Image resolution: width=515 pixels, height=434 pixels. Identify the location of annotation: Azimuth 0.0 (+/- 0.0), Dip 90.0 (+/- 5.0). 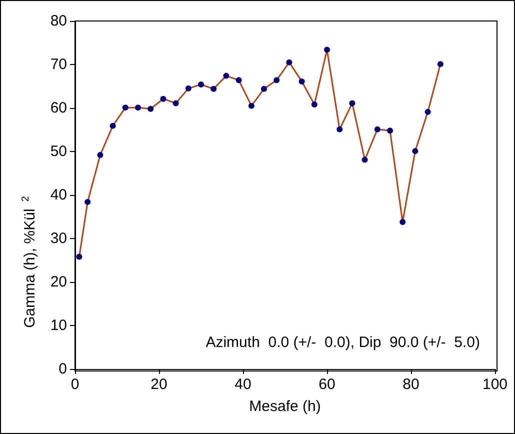
(343, 342).